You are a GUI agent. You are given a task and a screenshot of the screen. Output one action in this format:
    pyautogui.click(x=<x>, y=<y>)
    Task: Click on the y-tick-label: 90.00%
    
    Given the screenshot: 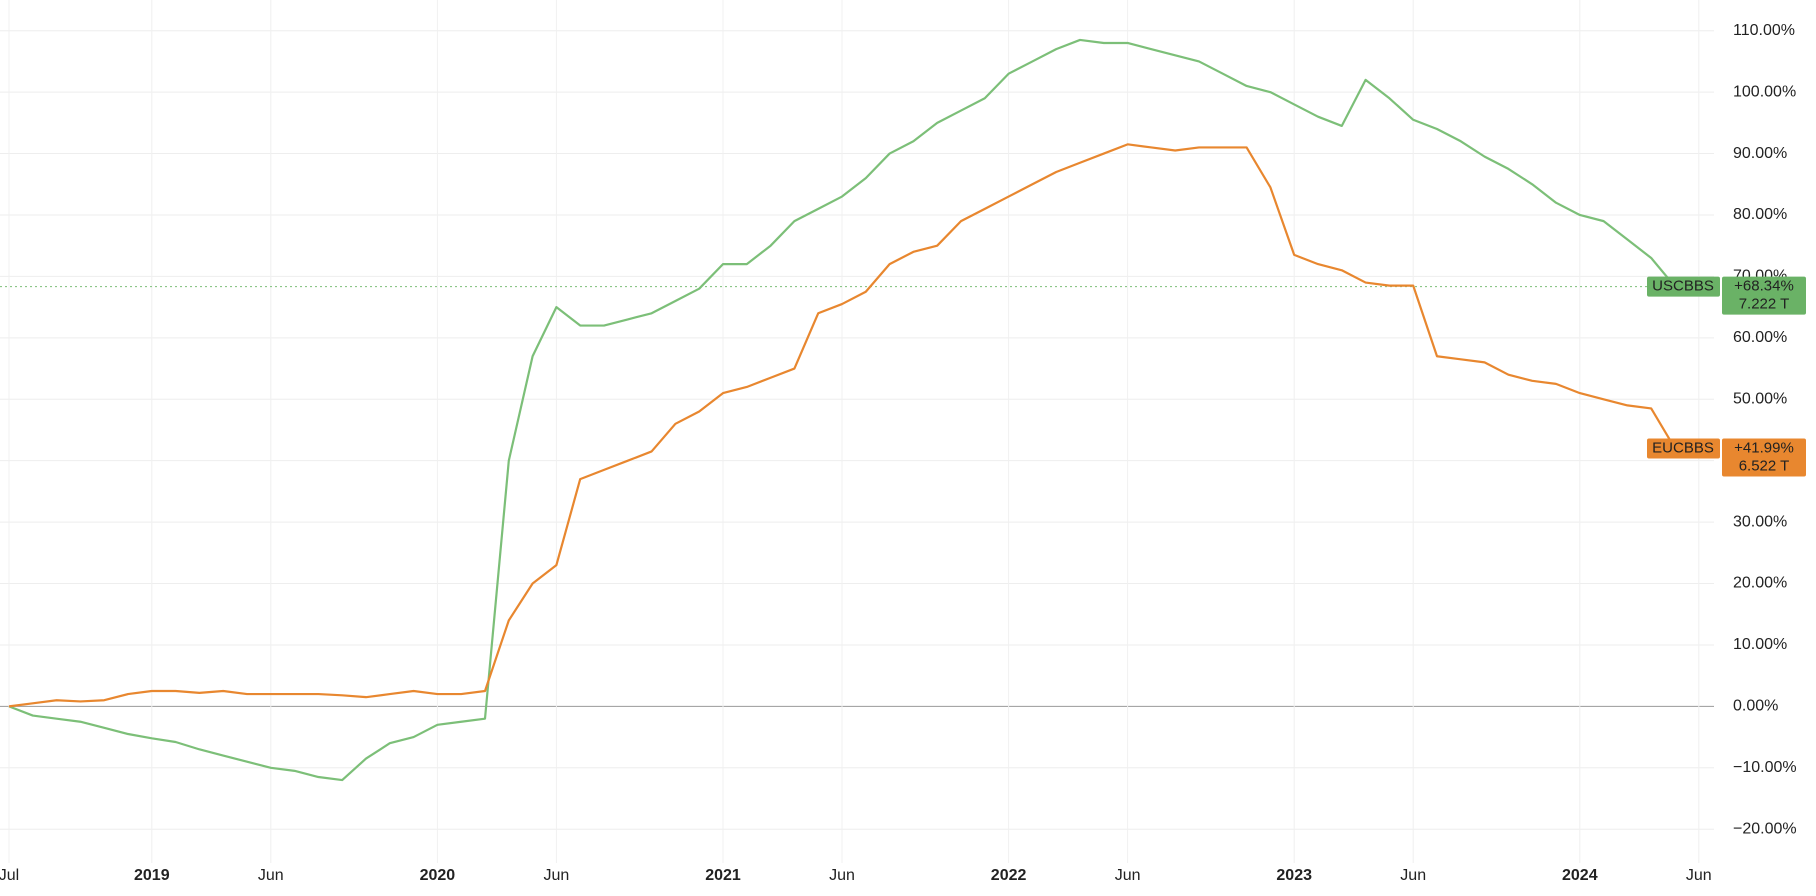 What is the action you would take?
    pyautogui.click(x=1760, y=153)
    